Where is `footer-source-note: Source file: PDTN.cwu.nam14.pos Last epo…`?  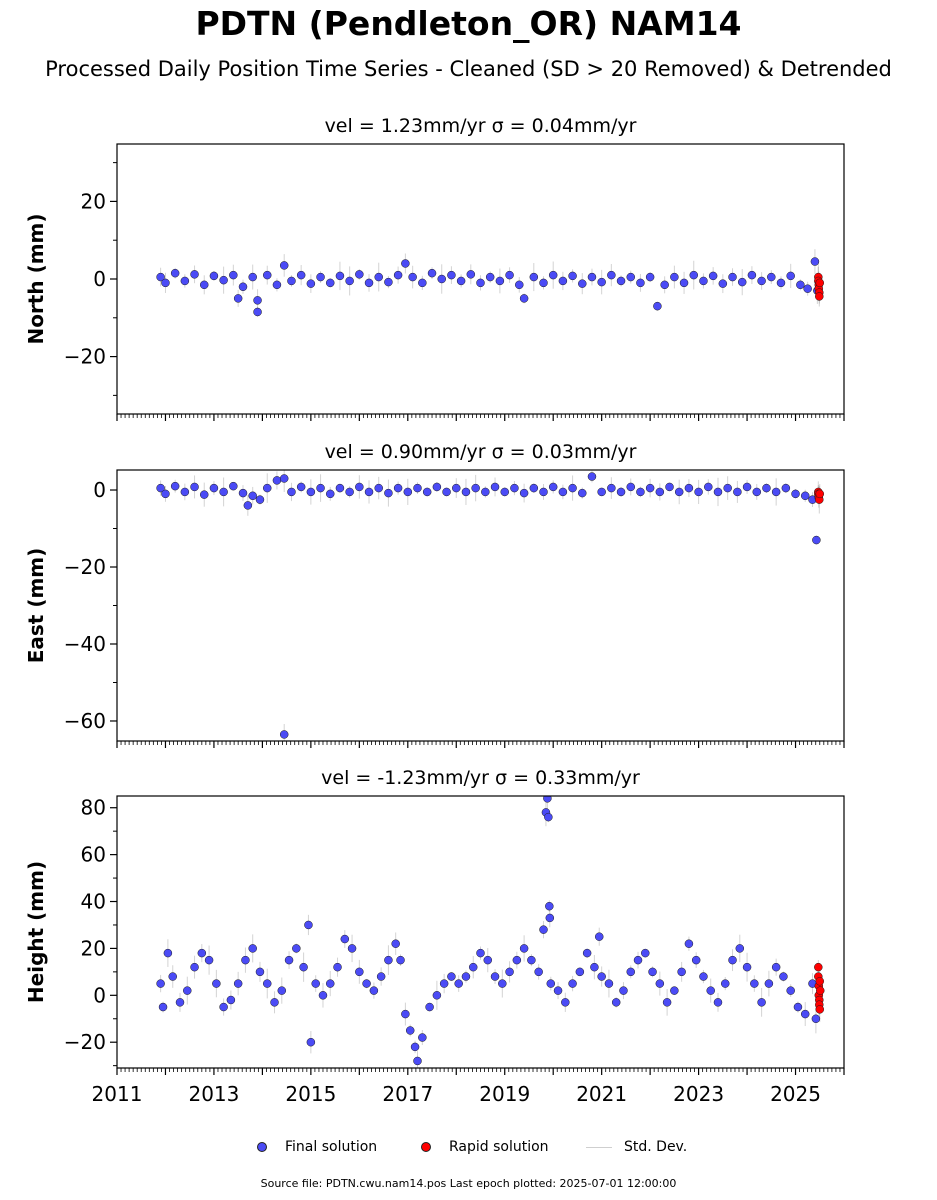
footer-source-note: Source file: PDTN.cwu.nam14.pos Last epo… is located at coordinates (468, 1183).